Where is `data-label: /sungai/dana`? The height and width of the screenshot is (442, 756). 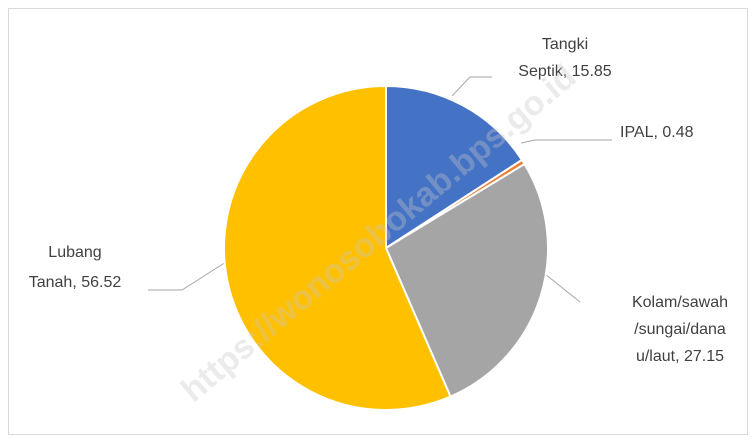
data-label: /sungai/dana is located at coordinates (680, 329).